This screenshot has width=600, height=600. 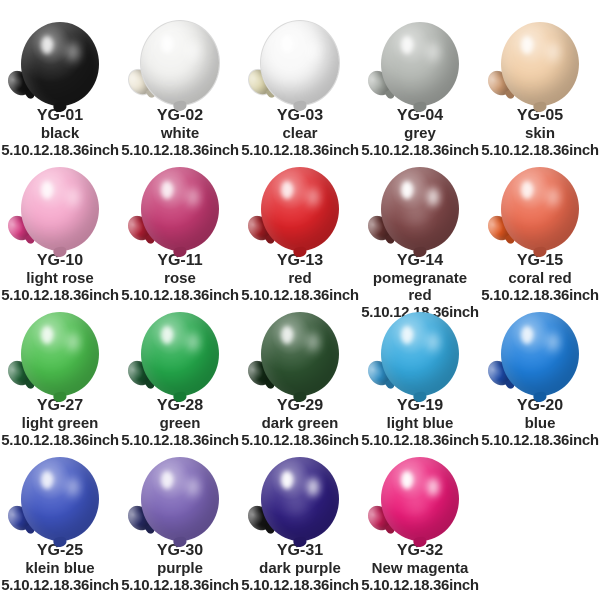 I want to click on balloon-card-yg28: YG-28 green 5.10.12.18.36inch, so click(x=180, y=376).